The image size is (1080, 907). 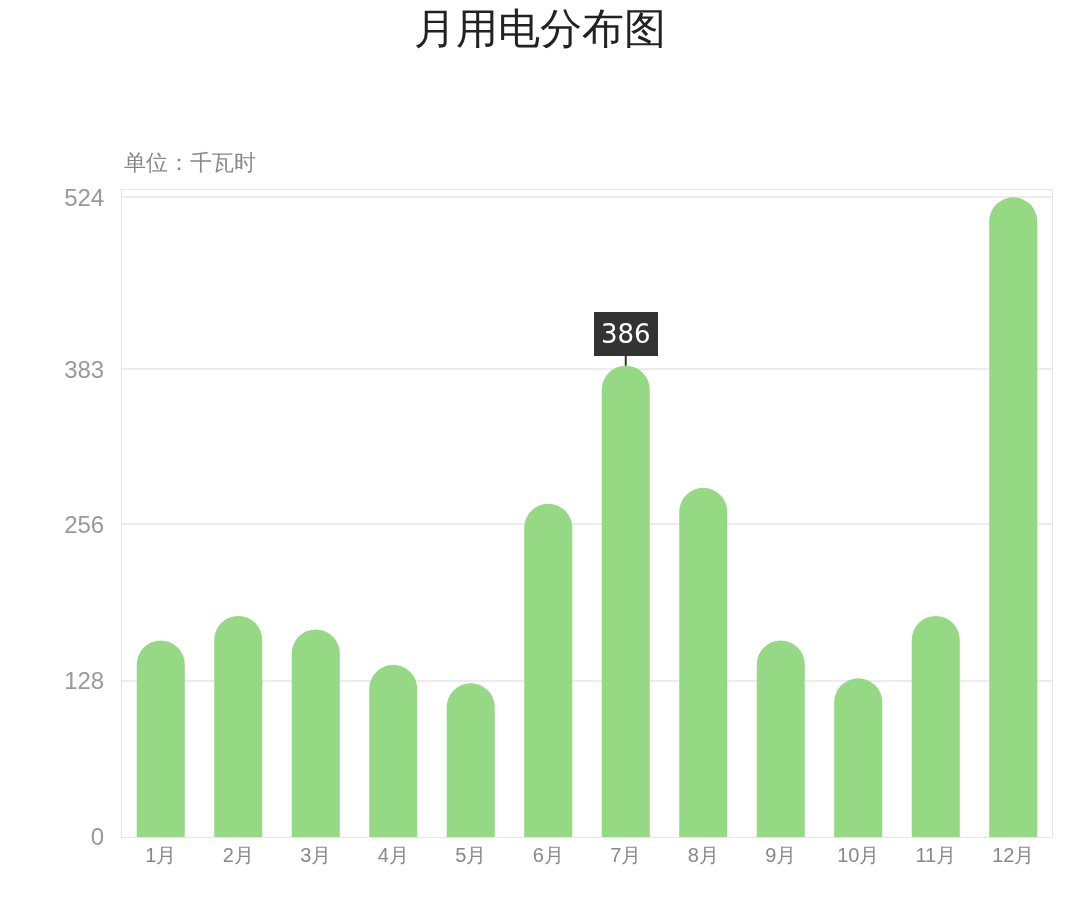 What do you see at coordinates (393, 855) in the screenshot?
I see `x-tick-label: 4月` at bounding box center [393, 855].